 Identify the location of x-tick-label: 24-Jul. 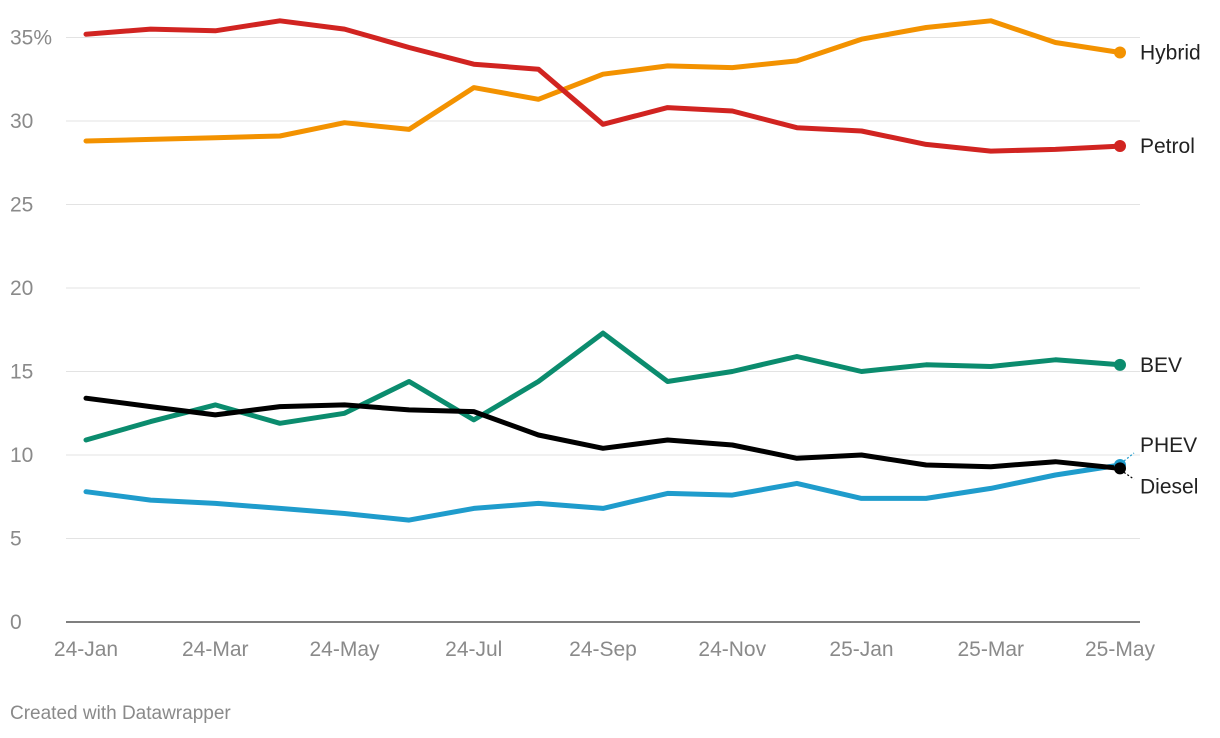
(473, 649).